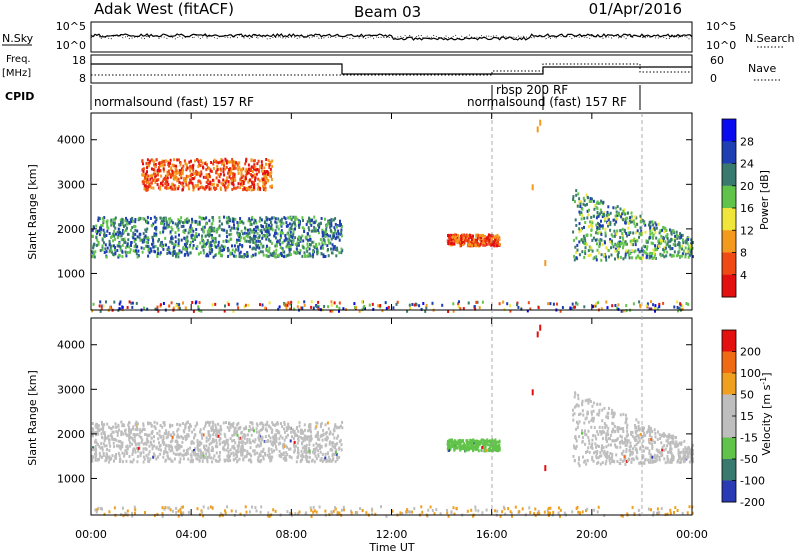  Describe the element at coordinates (71, 45) in the screenshot. I see `noise-left-tick-bottom: 10^0` at that location.